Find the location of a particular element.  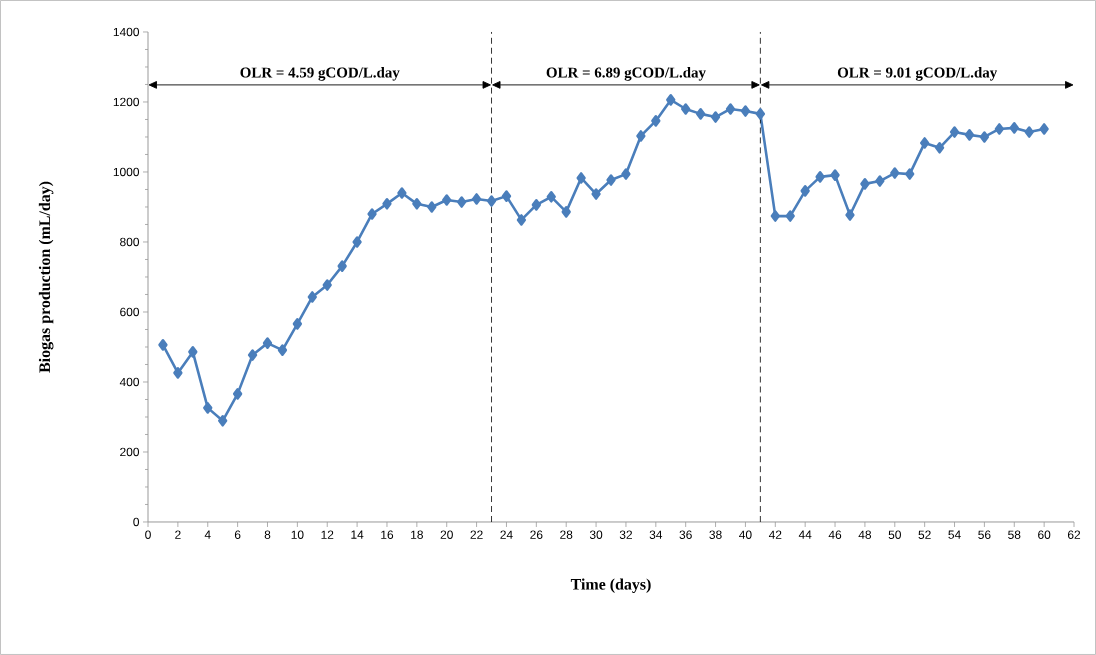

x-tick-label: 20 is located at coordinates (446, 534).